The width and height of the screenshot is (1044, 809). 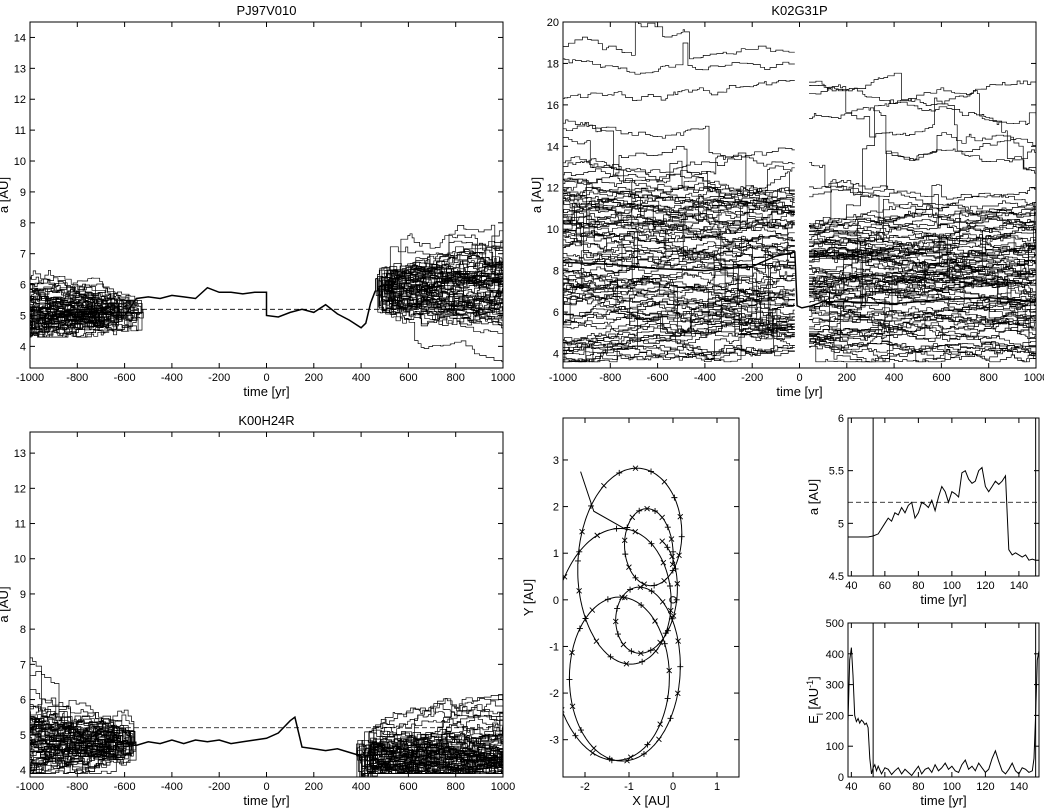 What do you see at coordinates (20, 560) in the screenshot?
I see `y-tick-label: 10` at bounding box center [20, 560].